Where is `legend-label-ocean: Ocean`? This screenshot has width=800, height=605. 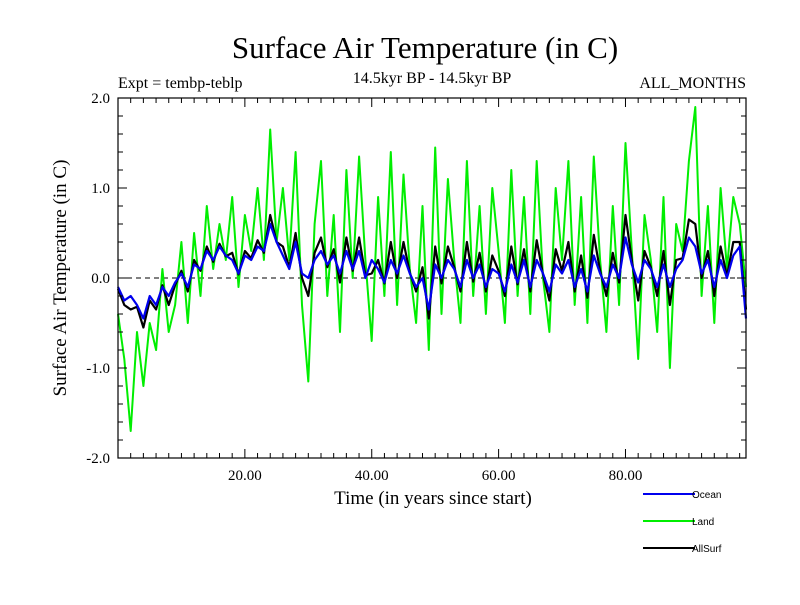
legend-label-ocean: Ocean is located at coordinates (706, 495).